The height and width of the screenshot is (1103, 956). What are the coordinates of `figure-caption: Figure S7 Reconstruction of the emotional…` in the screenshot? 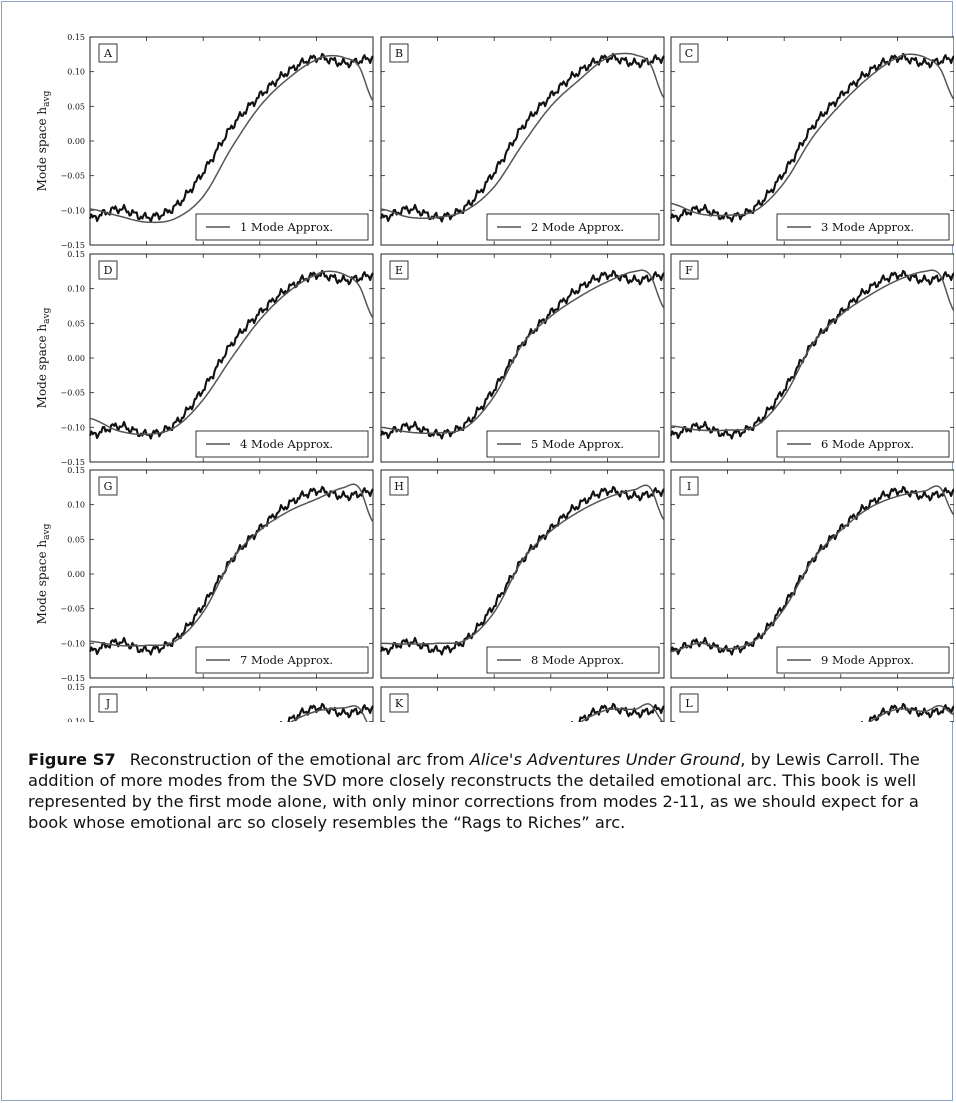 It's located at (484, 791).